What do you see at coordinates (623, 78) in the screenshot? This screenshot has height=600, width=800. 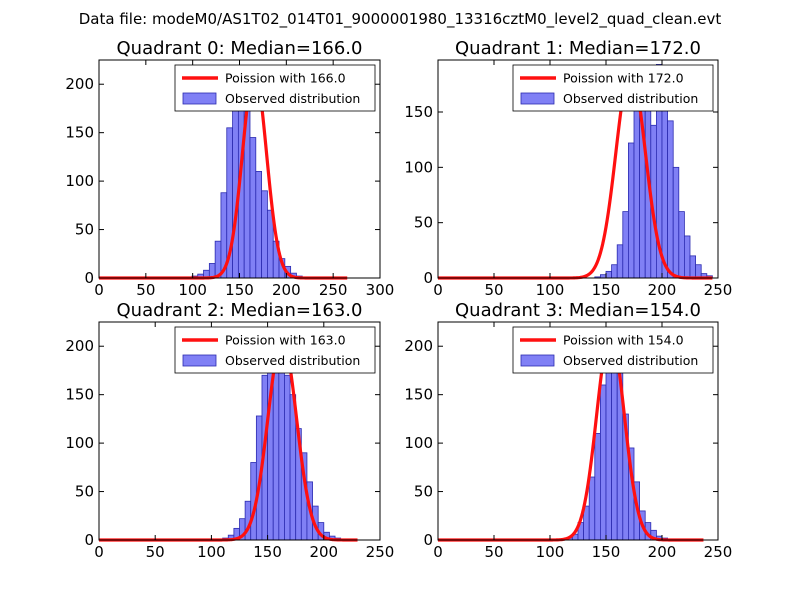 I see `legend-entry-poisson: Poission with 172.0` at bounding box center [623, 78].